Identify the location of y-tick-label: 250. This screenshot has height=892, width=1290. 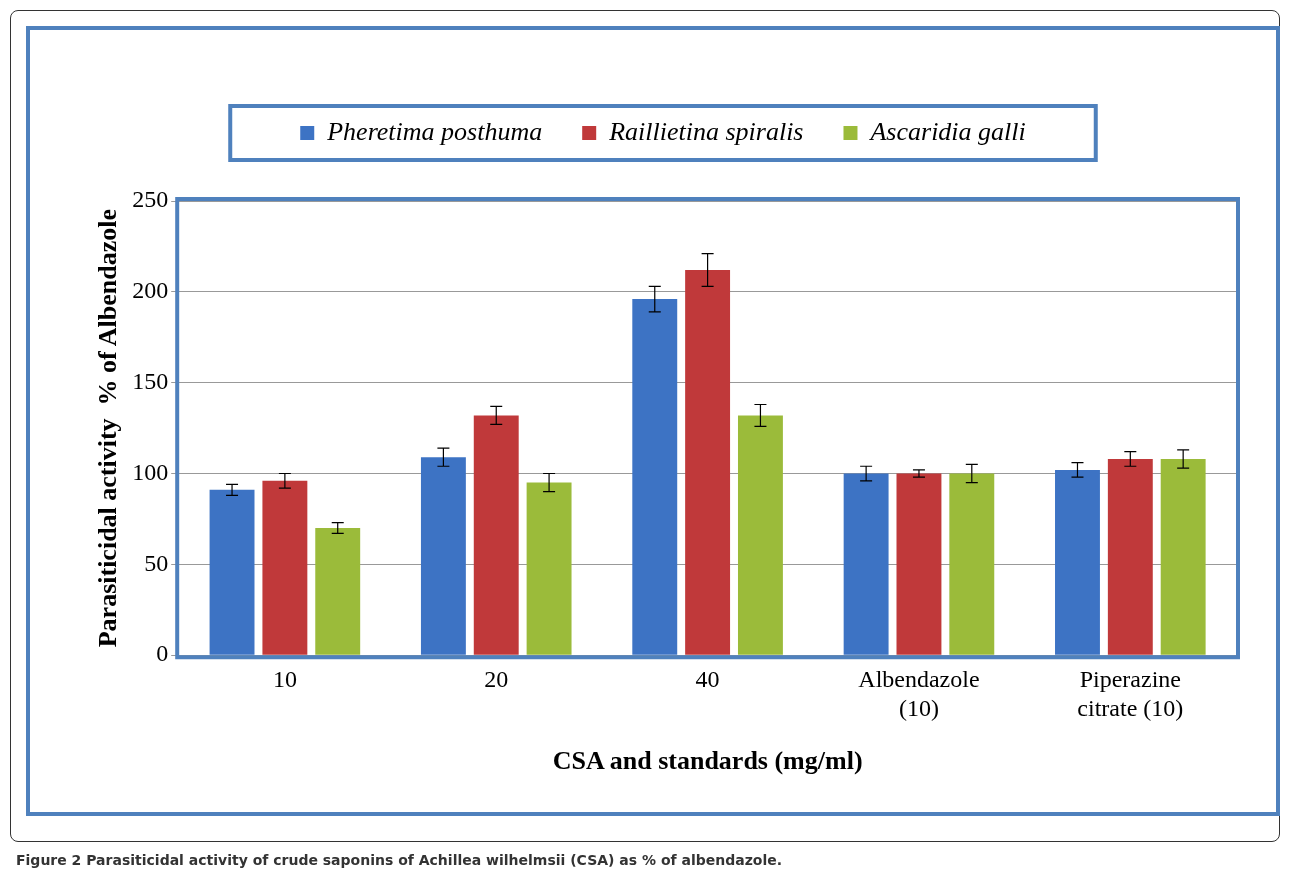
(150, 199).